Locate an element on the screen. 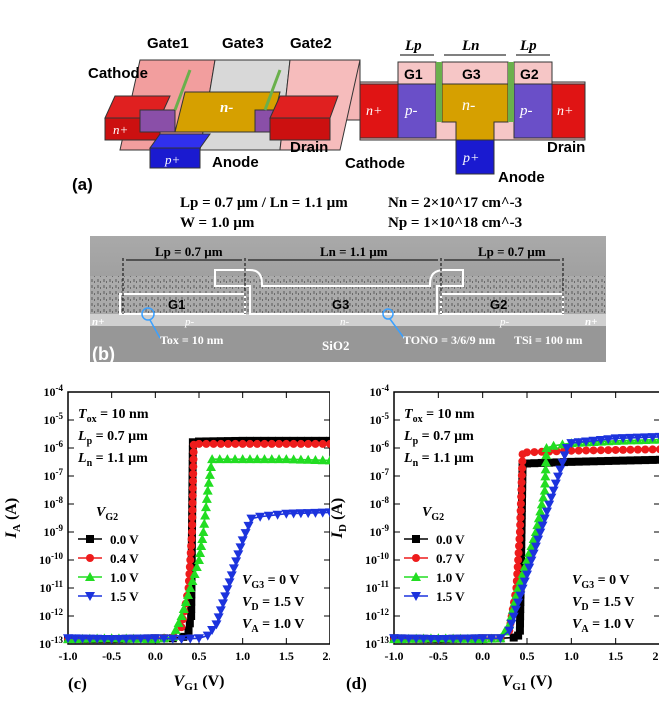 The height and width of the screenshot is (719, 659). tem-outline-g3 is located at coordinates (339, 292).